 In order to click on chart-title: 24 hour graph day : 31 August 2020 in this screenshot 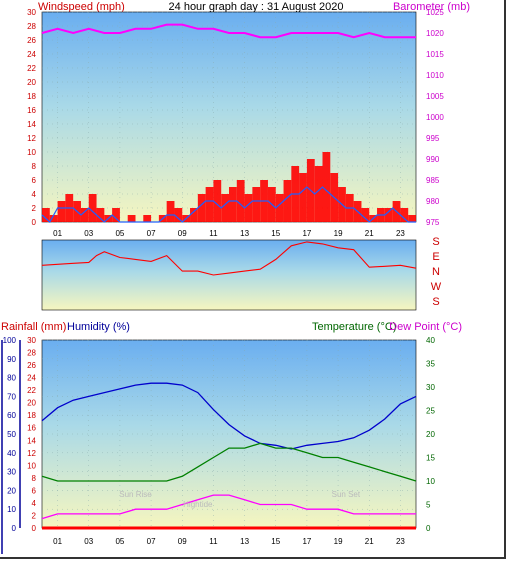, I will do `click(256, 7)`.